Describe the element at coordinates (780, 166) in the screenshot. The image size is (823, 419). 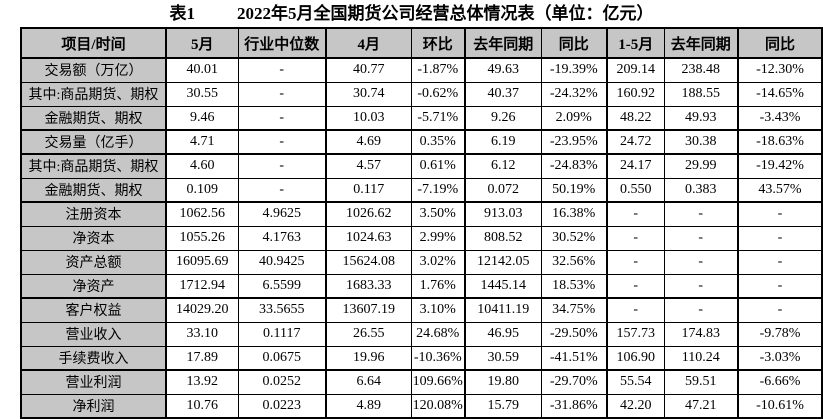
I see `table-cell: -19.42%` at that location.